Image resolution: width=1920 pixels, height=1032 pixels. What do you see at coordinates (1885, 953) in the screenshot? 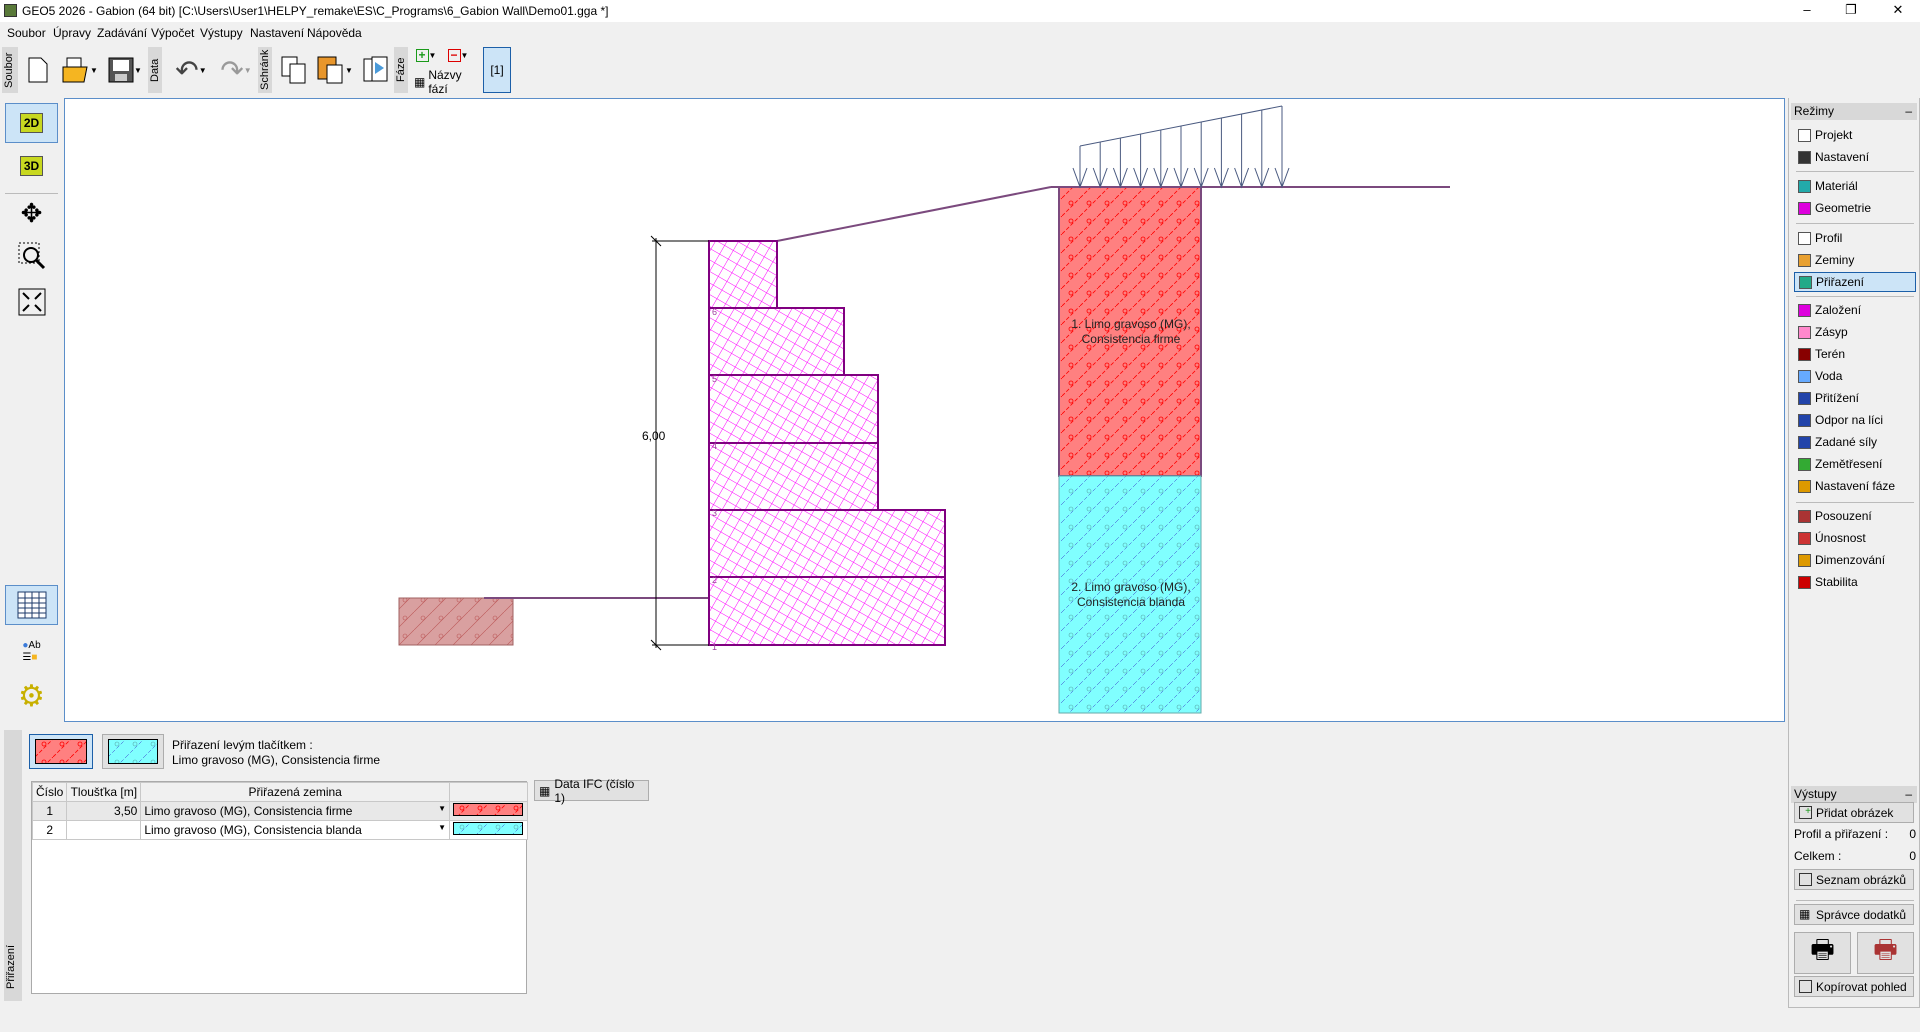
I see `print-pdf-button: 🖶` at bounding box center [1885, 953].